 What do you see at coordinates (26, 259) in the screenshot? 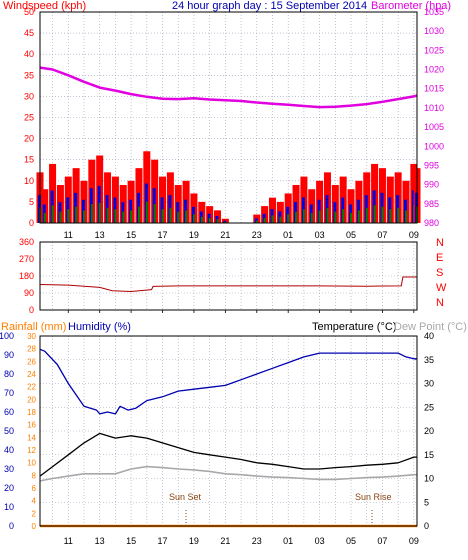
I see `direction-tick-label: 270` at bounding box center [26, 259].